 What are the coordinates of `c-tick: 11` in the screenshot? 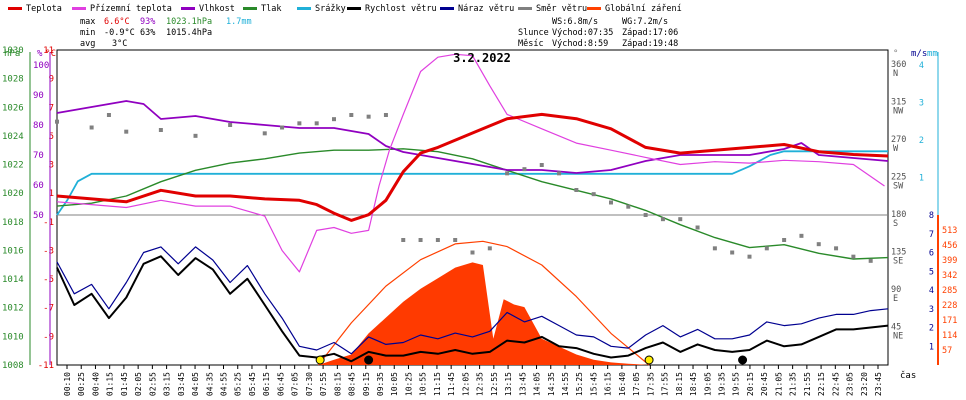 It's located at (48, 51).